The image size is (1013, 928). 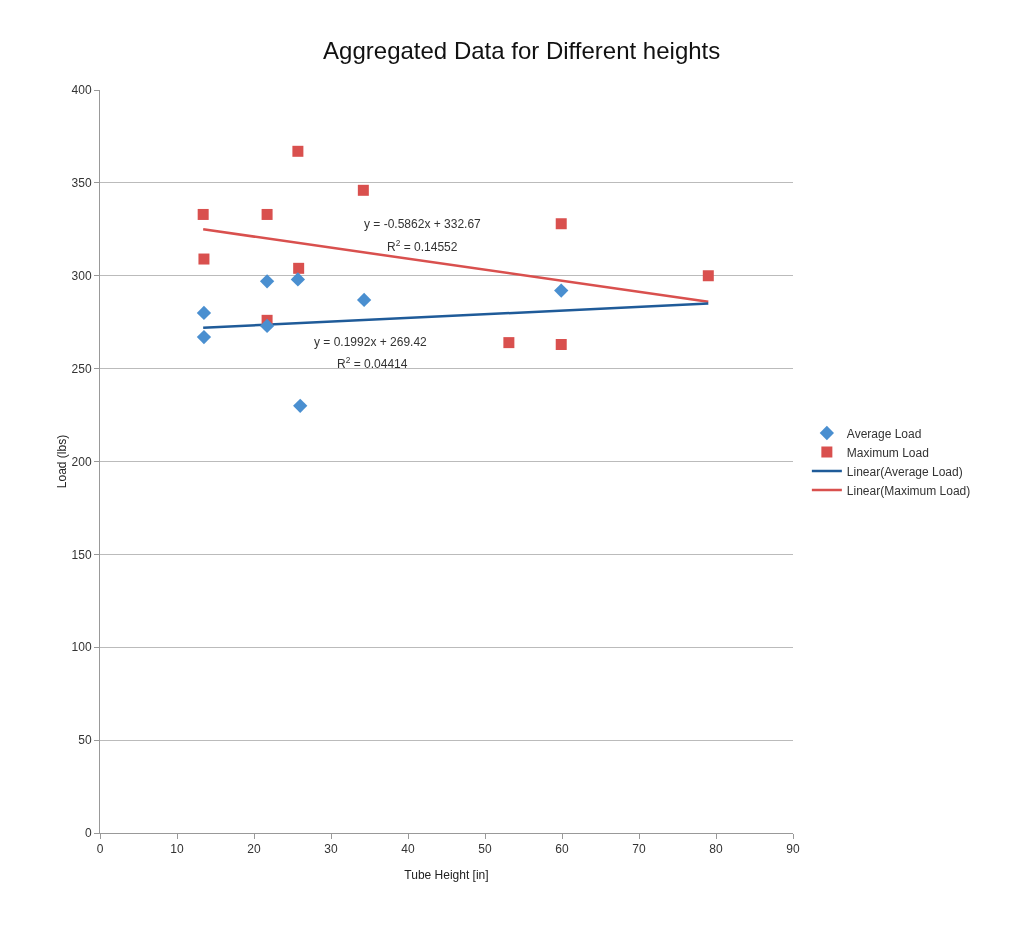 I want to click on y-tick-label: 0, so click(x=88, y=833).